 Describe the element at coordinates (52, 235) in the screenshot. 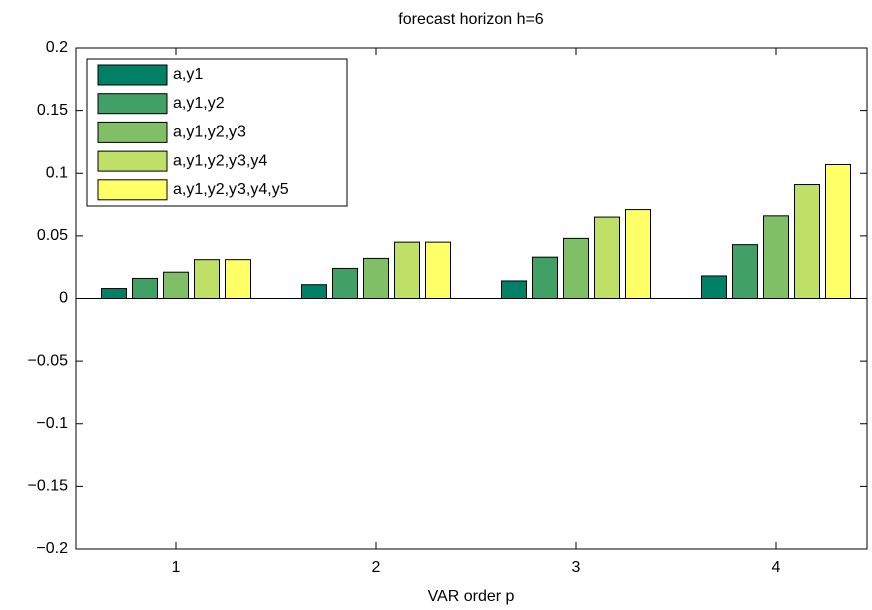

I see `y-tick-label: 0.05` at that location.